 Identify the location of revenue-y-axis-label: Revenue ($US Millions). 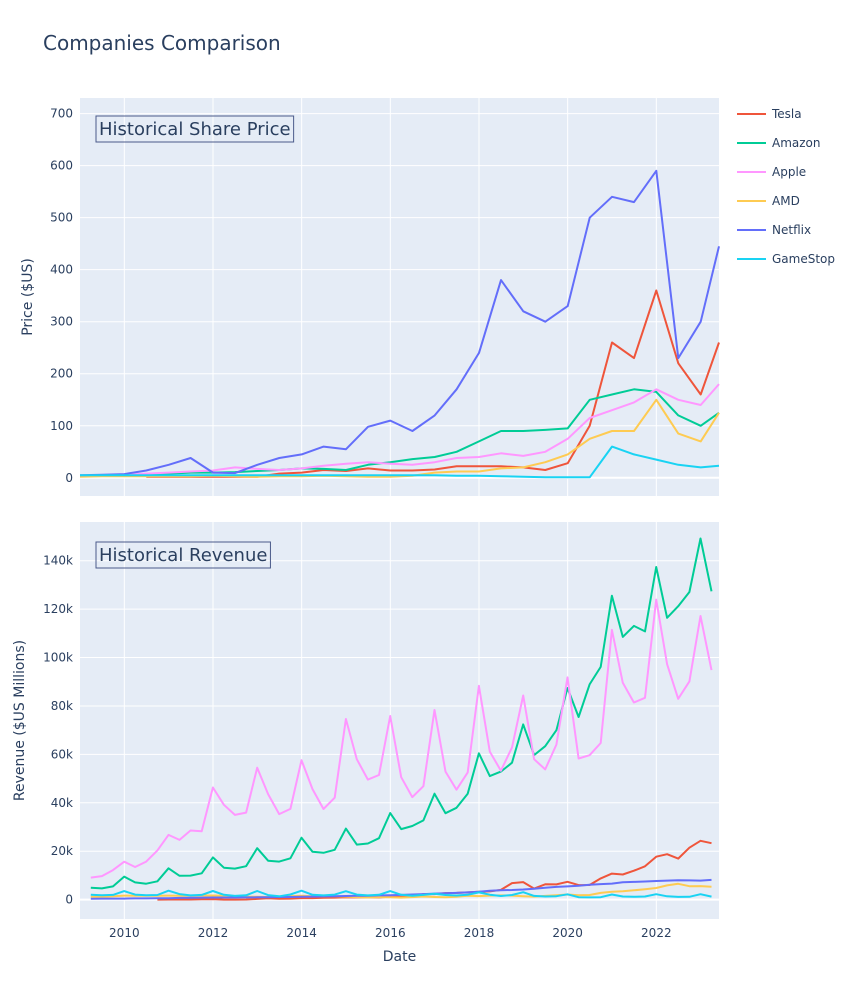
(20, 720).